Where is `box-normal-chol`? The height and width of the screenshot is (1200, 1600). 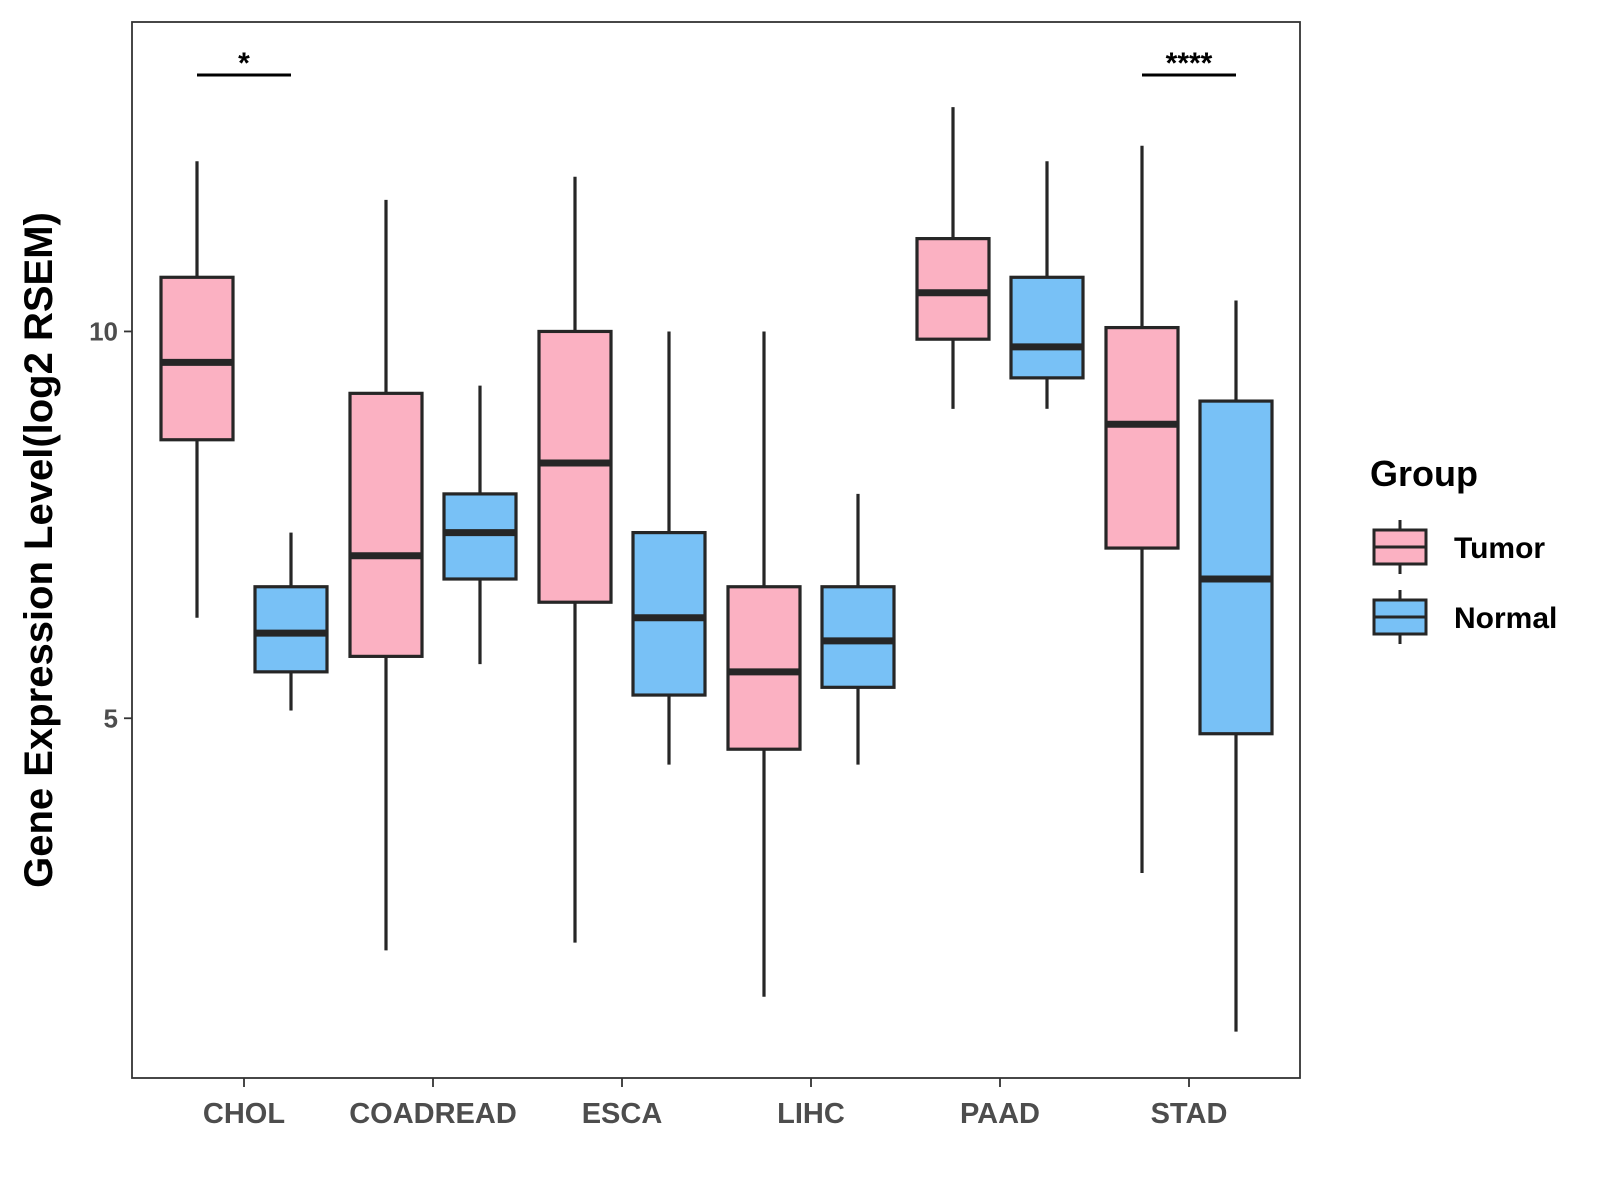
box-normal-chol is located at coordinates (291, 621).